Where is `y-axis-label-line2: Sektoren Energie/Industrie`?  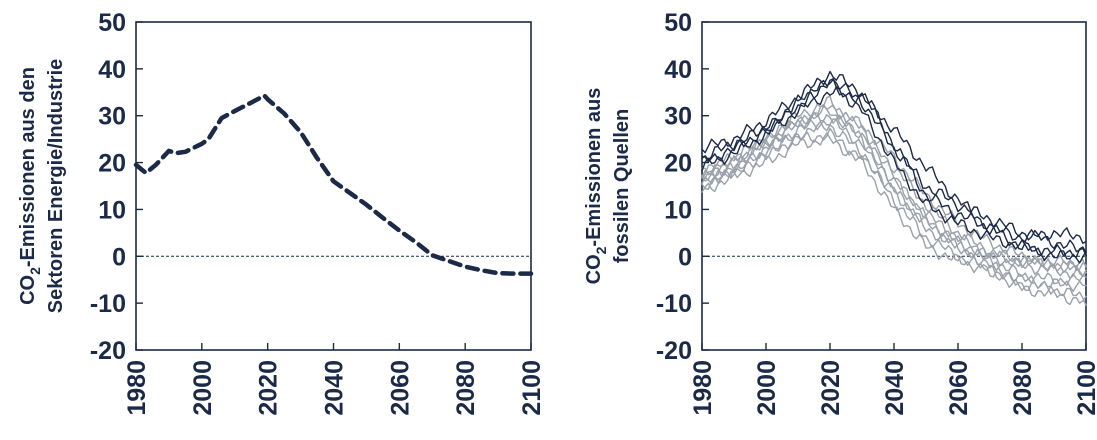
y-axis-label-line2: Sektoren Energie/Industrie is located at coordinates (56, 186).